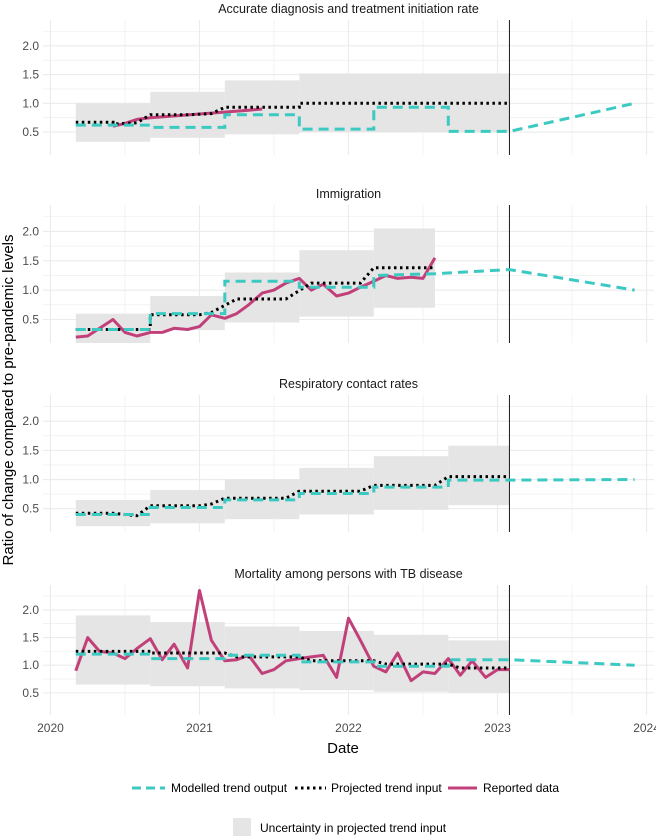 The height and width of the screenshot is (839, 656). I want to click on panel-title: Mortality among persons with TB disease, so click(348, 574).